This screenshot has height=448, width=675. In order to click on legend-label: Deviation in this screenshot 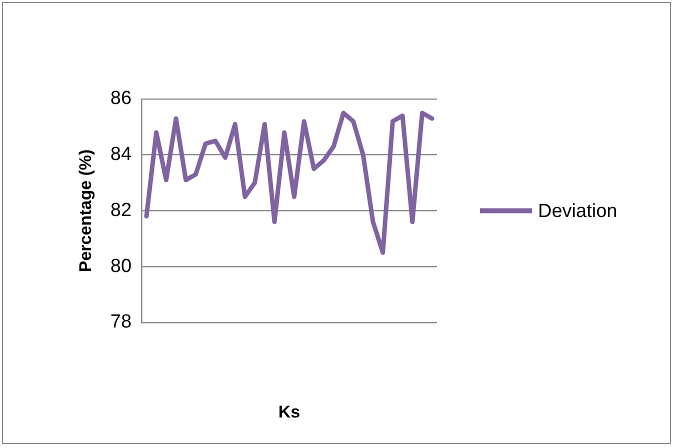, I will do `click(578, 211)`.